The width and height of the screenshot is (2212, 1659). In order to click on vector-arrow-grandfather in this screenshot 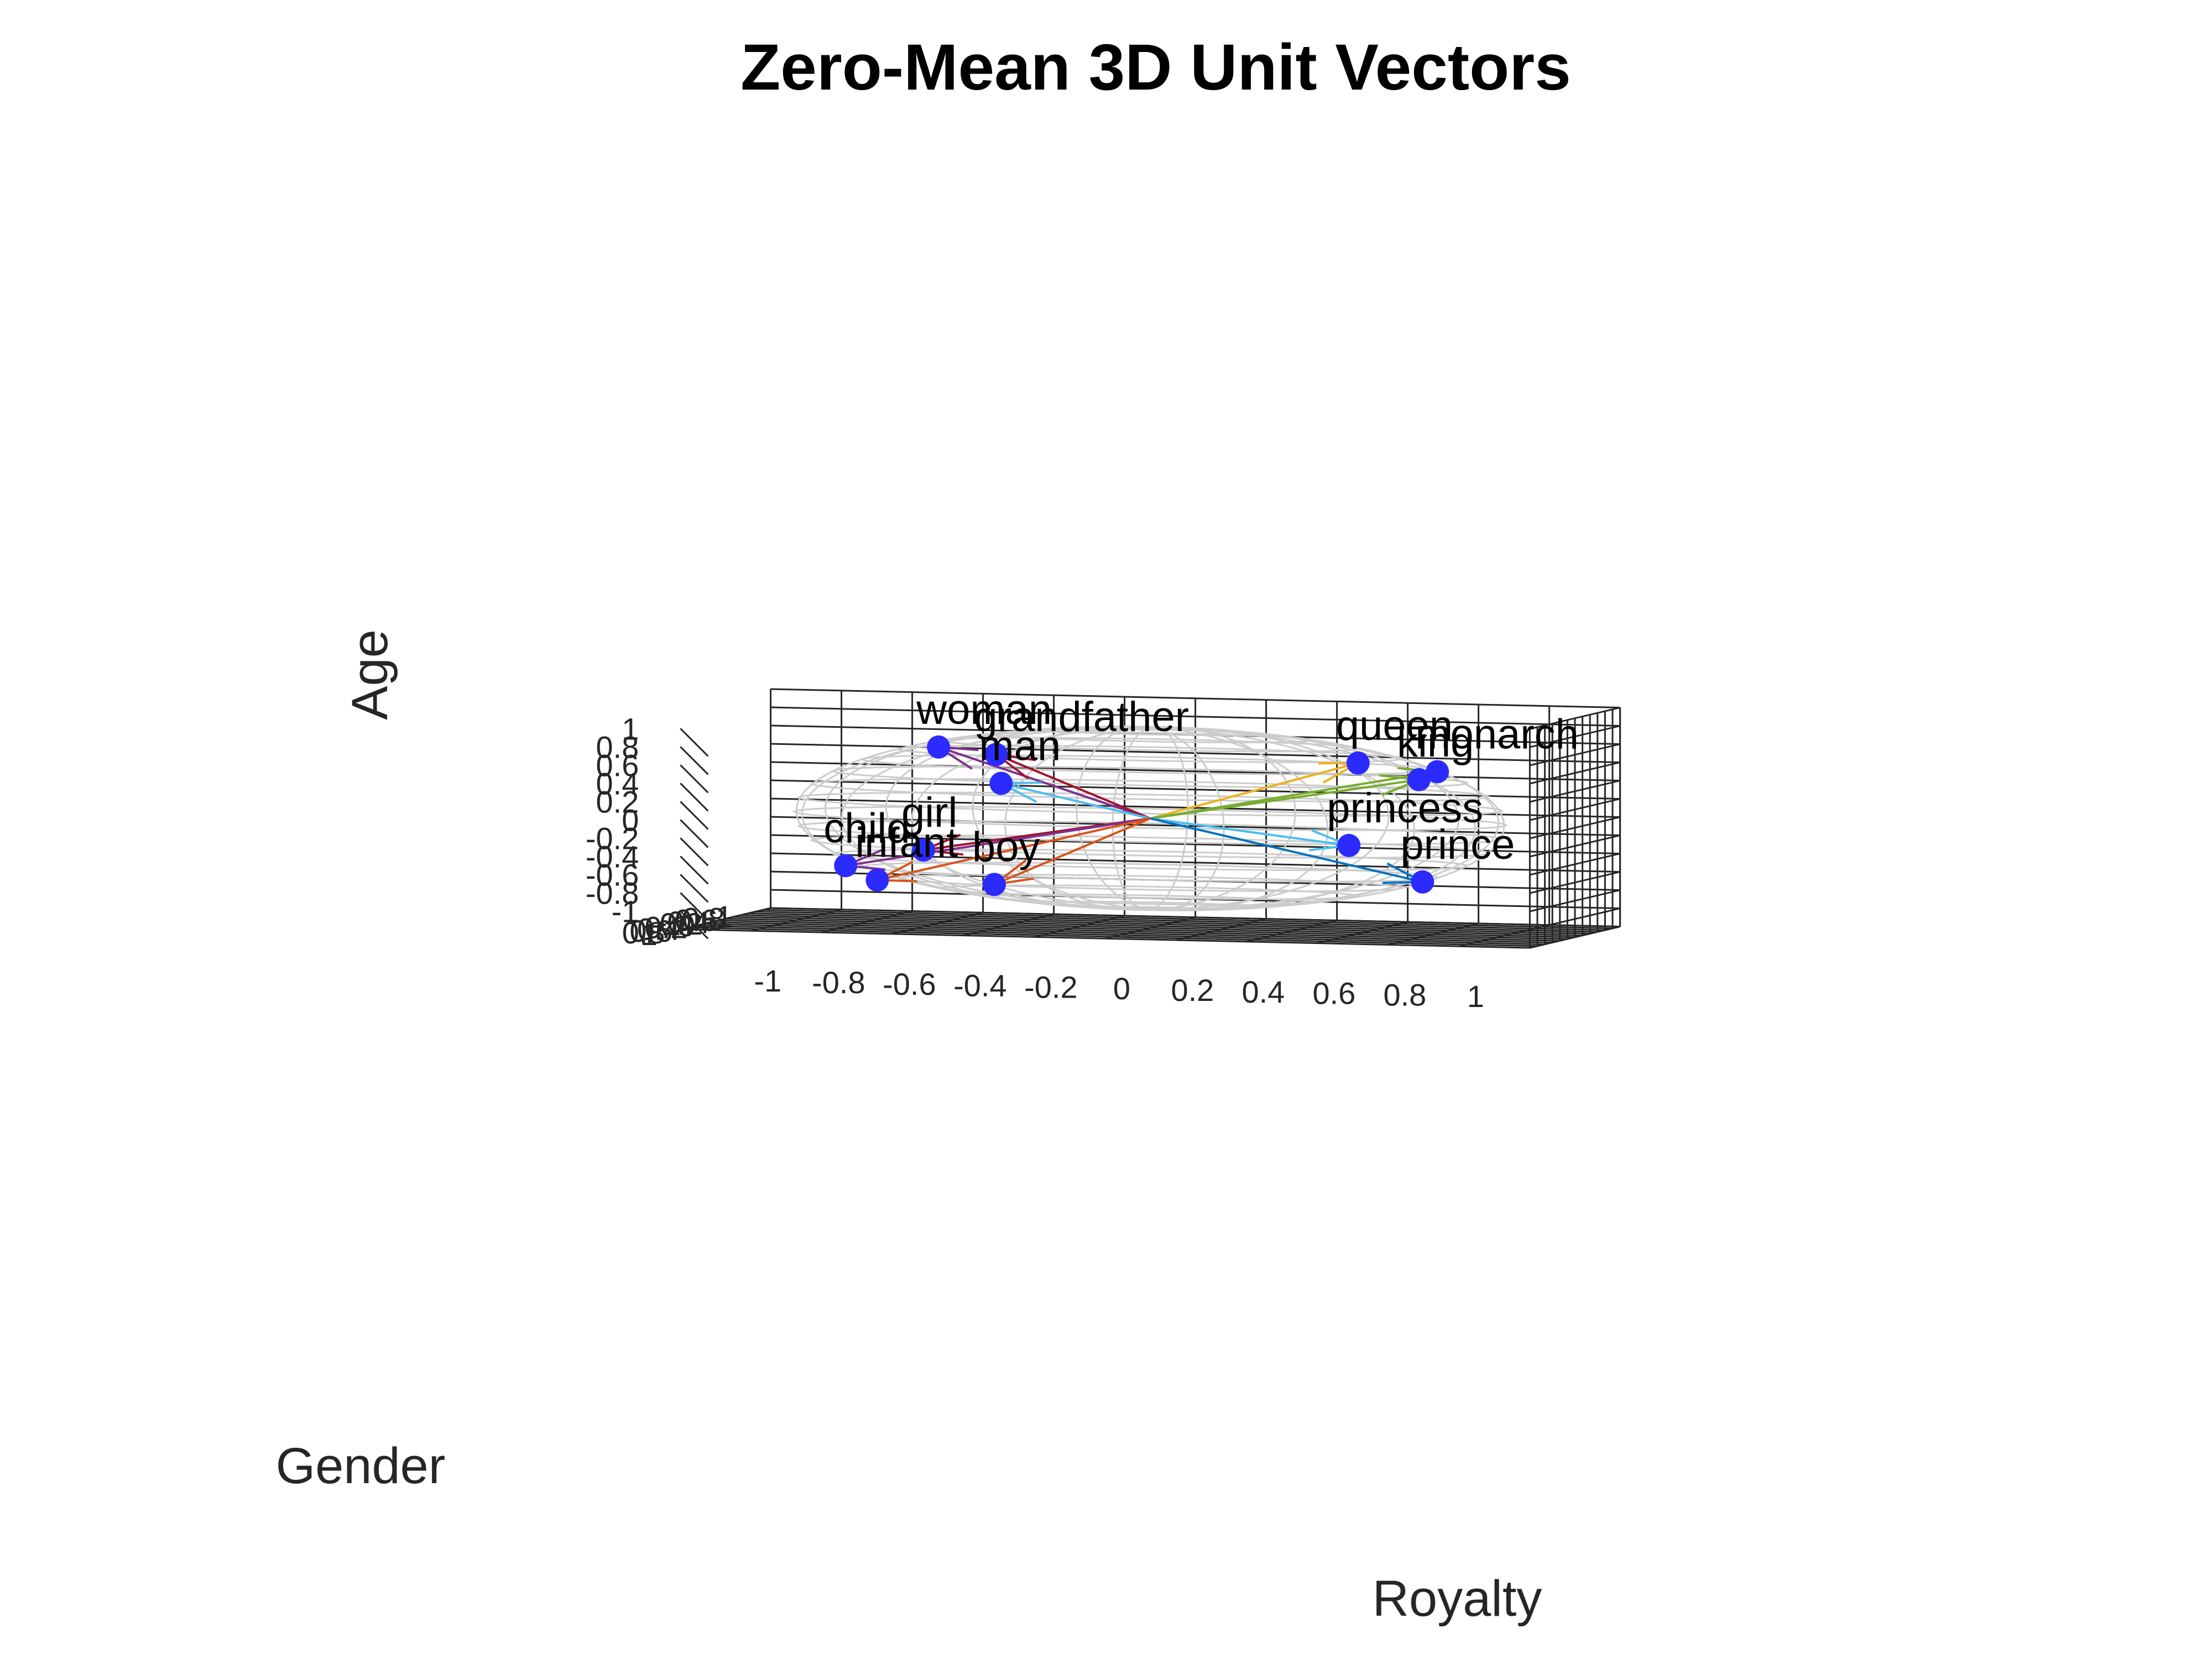, I will do `click(1073, 787)`.